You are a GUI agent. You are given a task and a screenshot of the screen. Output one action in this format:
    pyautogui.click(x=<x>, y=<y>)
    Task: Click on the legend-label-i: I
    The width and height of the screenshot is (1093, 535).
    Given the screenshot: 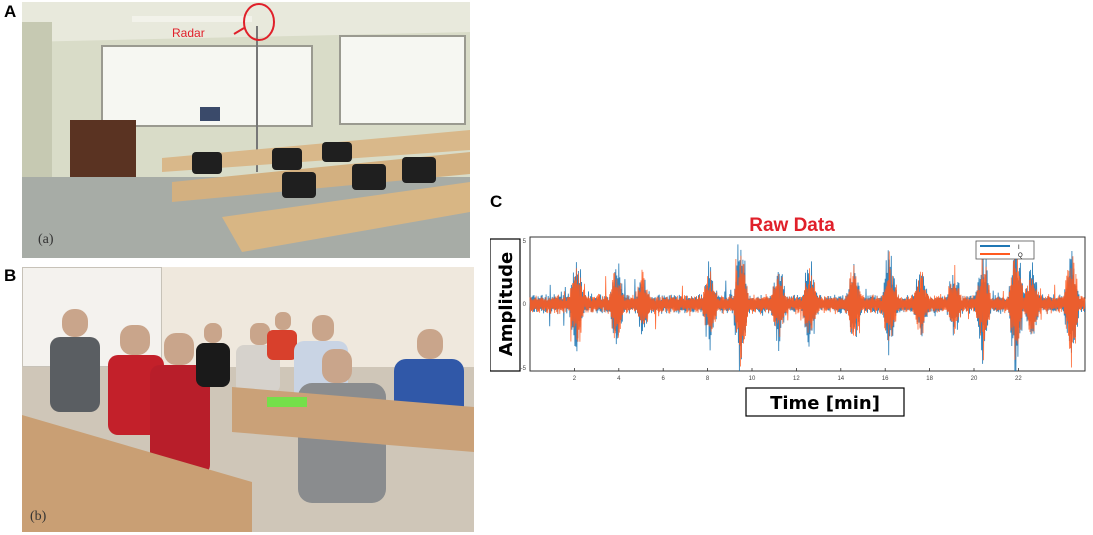 What is the action you would take?
    pyautogui.click(x=1019, y=248)
    